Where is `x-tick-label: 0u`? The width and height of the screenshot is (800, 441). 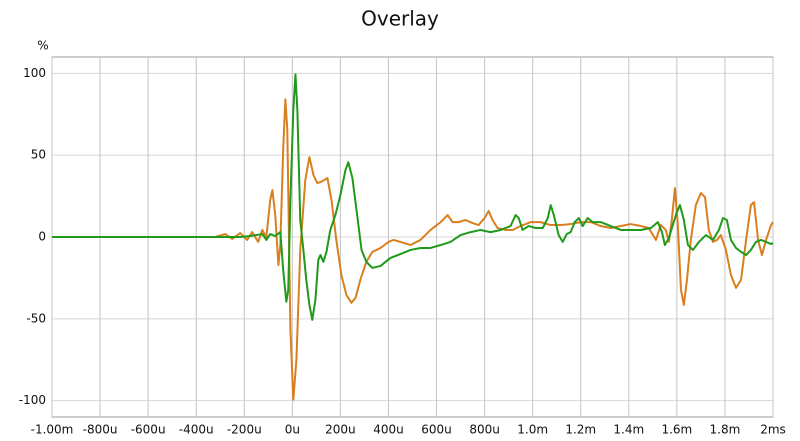
x-tick-label: 0u is located at coordinates (292, 430).